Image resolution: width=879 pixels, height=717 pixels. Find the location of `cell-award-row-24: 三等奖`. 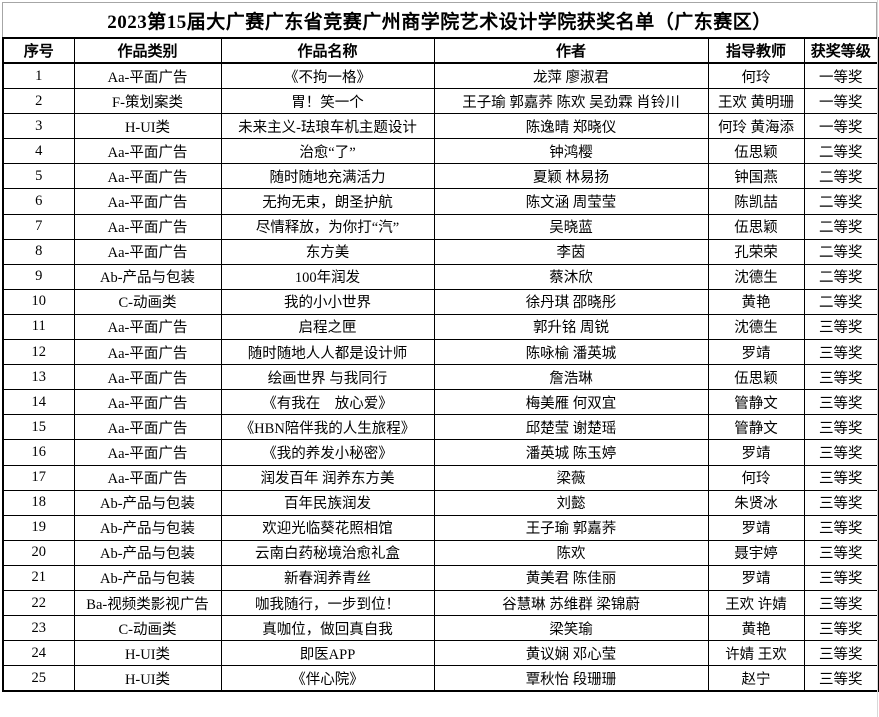

cell-award-row-24: 三等奖 is located at coordinates (841, 653).